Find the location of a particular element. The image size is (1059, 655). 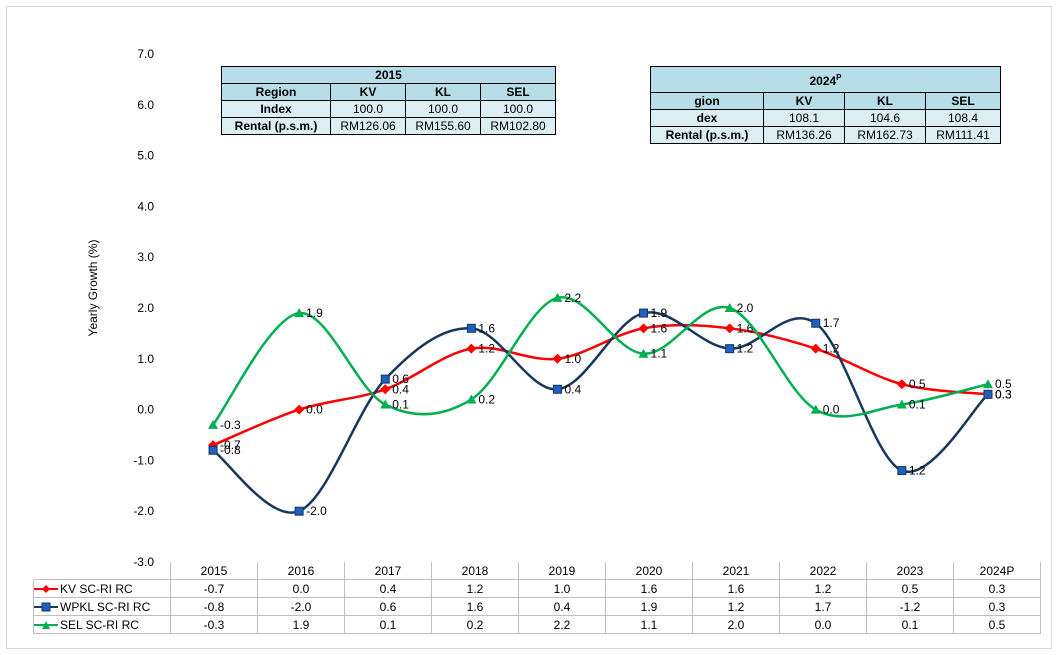

data-table-legend-sel: SEL SC-RI RC is located at coordinates (102, 624).